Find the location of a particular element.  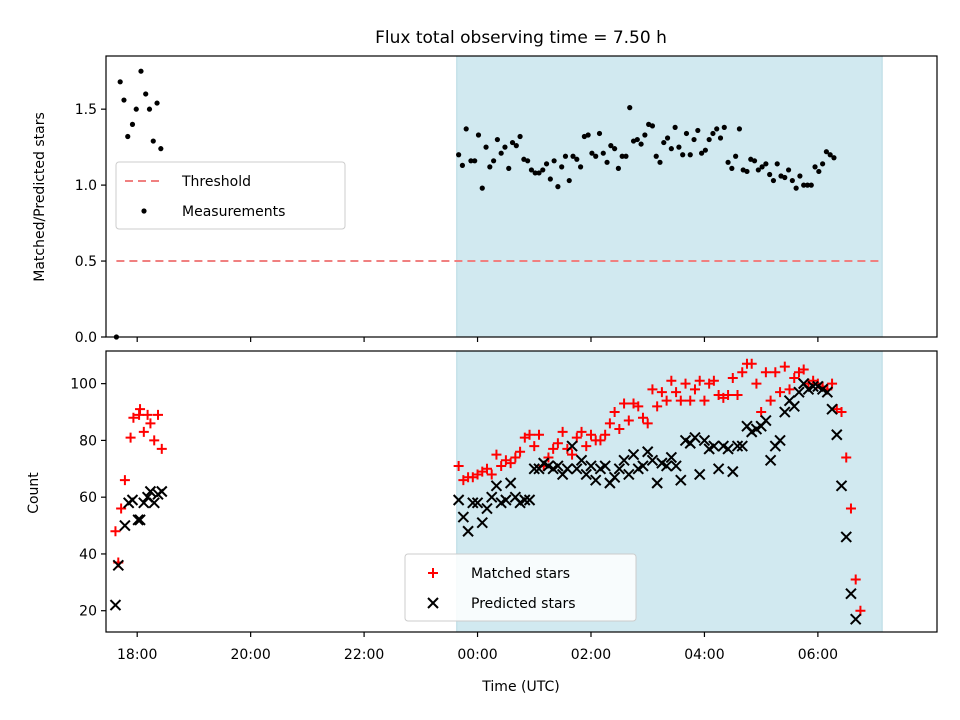

y-tick-label: 20 is located at coordinates (88, 612).